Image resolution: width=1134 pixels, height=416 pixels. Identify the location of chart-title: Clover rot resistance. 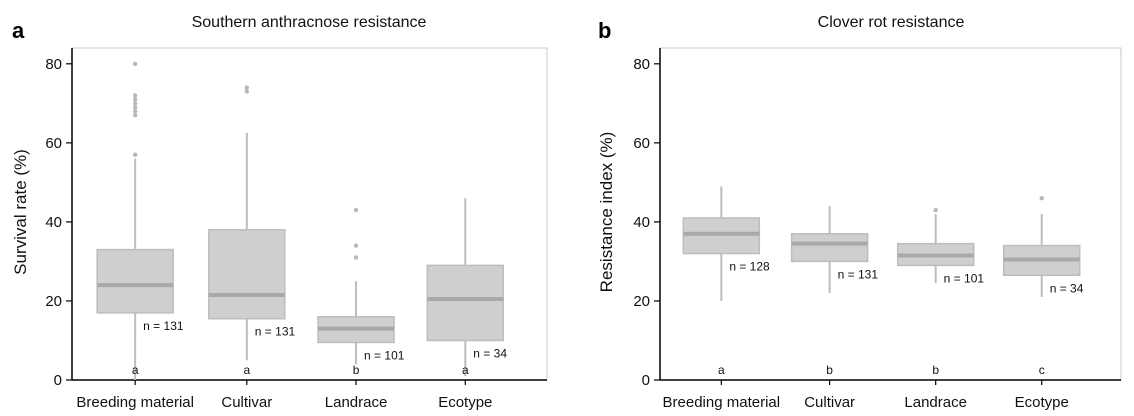
(891, 22).